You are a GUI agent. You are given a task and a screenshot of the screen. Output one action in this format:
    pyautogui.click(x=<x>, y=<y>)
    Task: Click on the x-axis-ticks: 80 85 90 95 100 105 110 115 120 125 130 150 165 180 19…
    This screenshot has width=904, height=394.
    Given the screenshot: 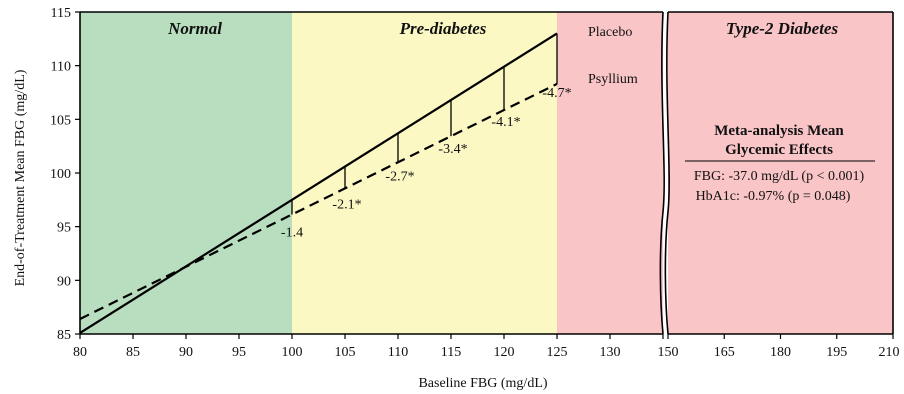 What is the action you would take?
    pyautogui.click(x=486, y=347)
    